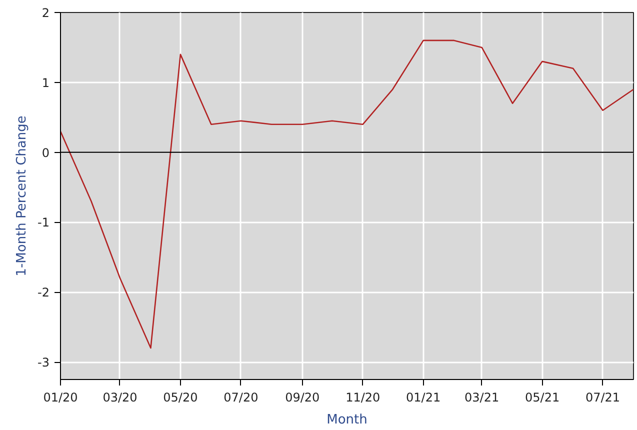 The image size is (637, 430). Describe the element at coordinates (46, 153) in the screenshot. I see `y-tick-label: 0` at that location.